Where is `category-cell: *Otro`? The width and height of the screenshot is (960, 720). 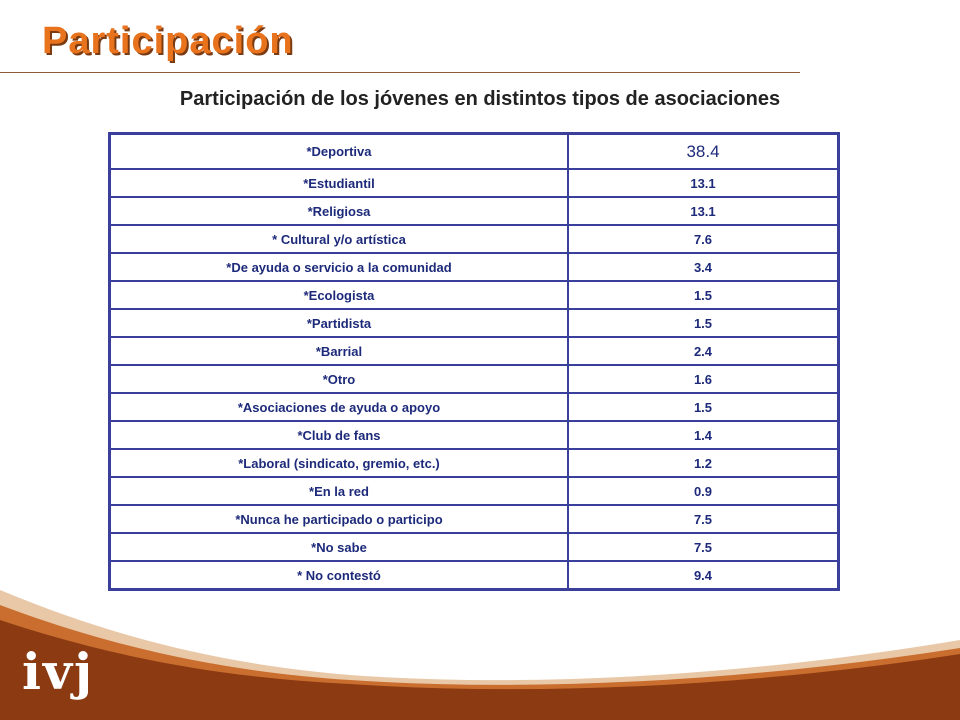
category-cell: *Otro is located at coordinates (338, 379).